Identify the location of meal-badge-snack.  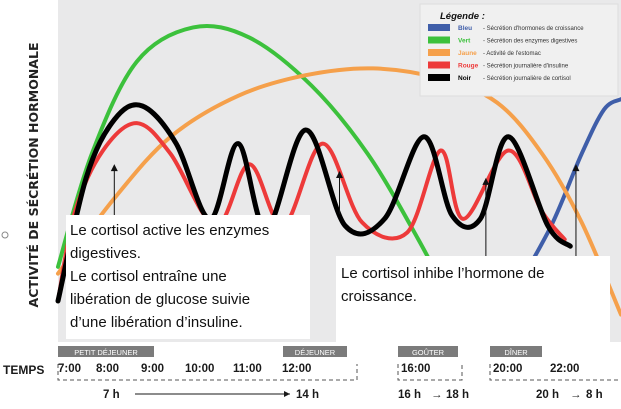
(428, 351).